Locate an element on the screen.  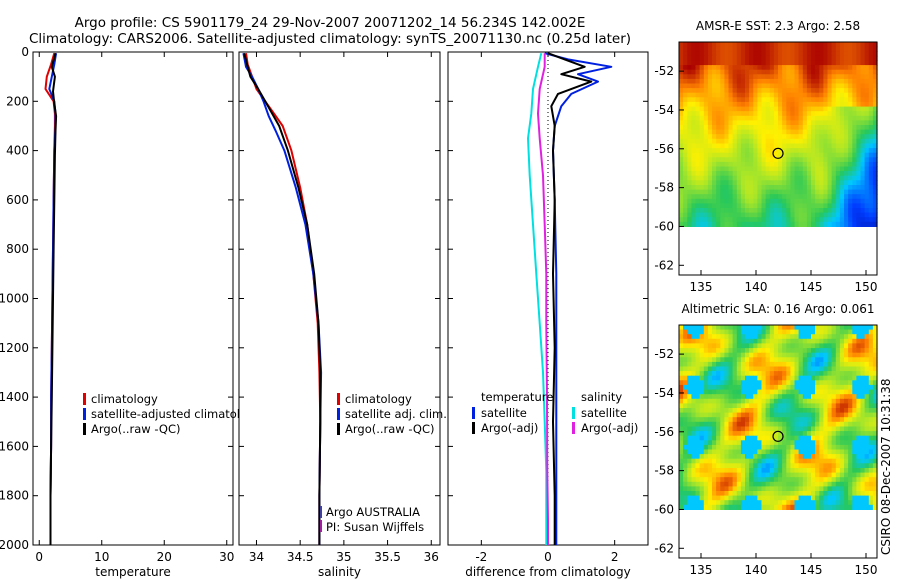
sla-ytick-label: -54 is located at coordinates (664, 393).